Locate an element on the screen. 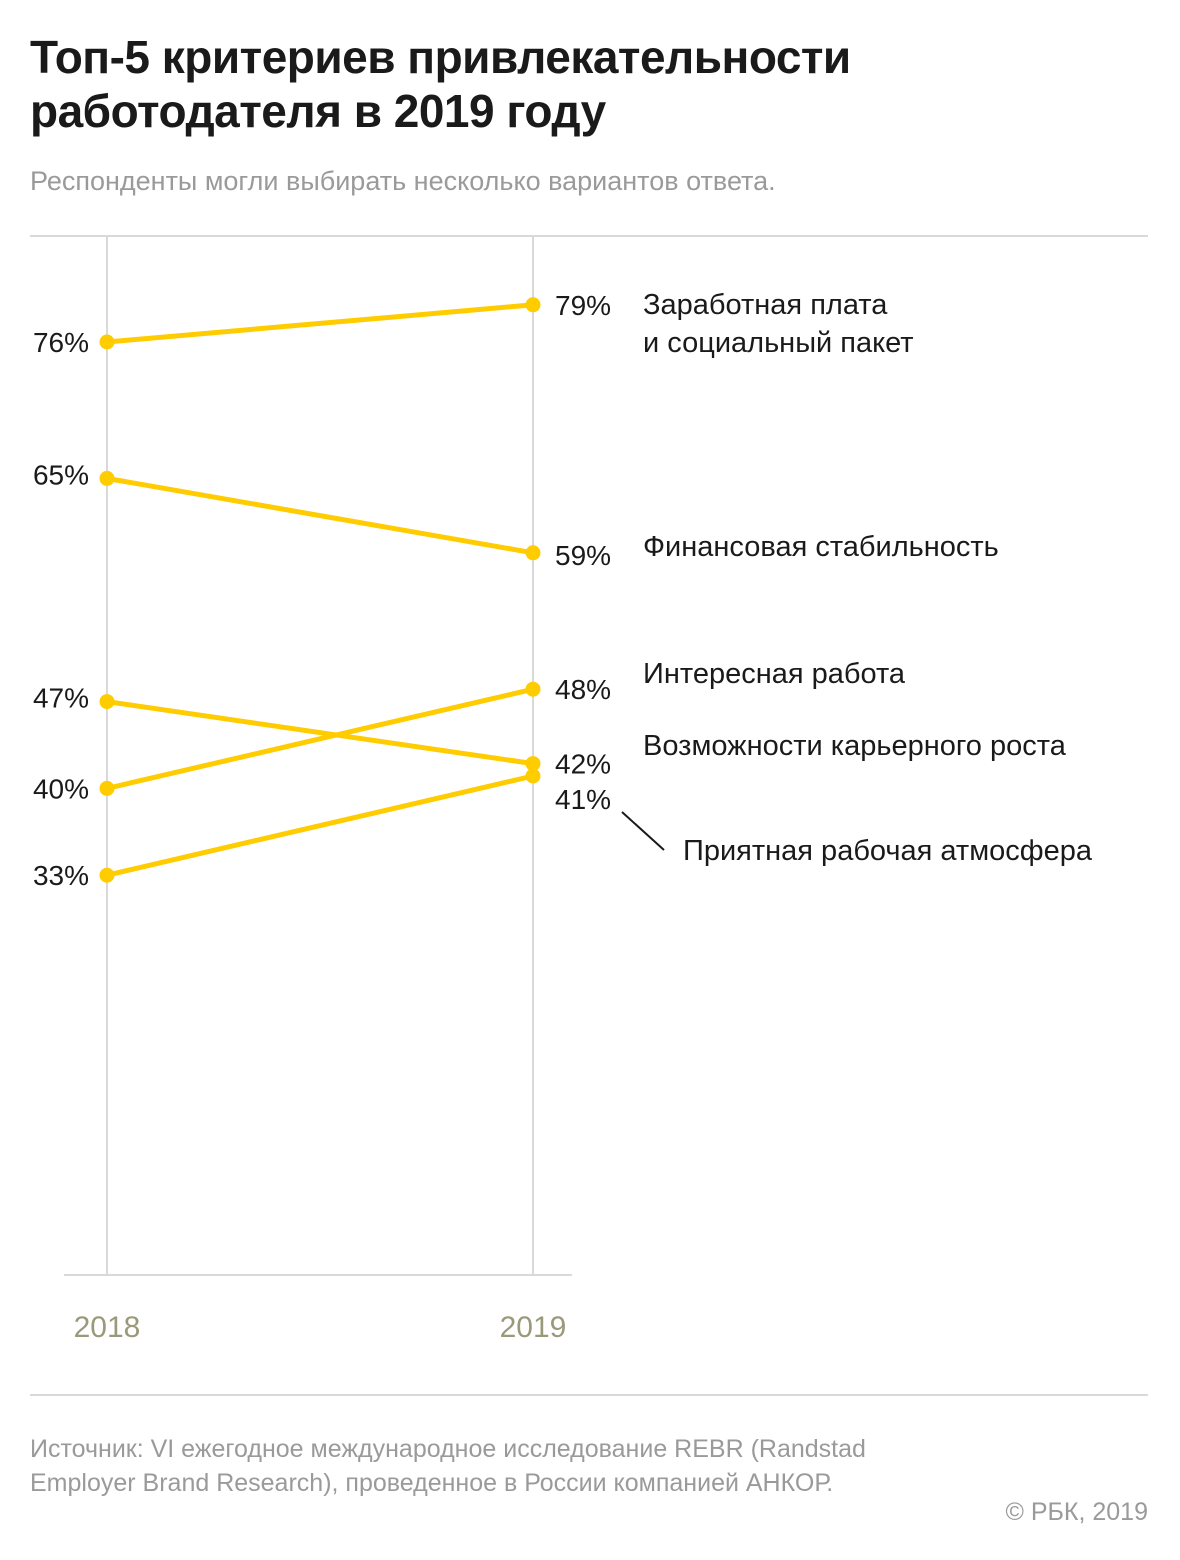 This screenshot has width=1180, height=1560. data-label-2019: 41% is located at coordinates (583, 799).